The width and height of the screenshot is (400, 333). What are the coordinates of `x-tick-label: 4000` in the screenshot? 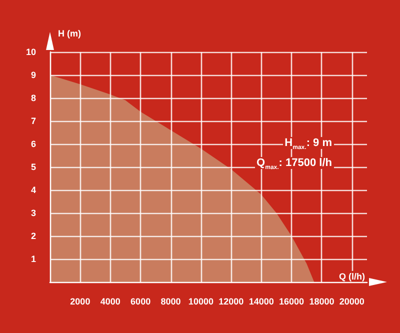 It's located at (110, 301).